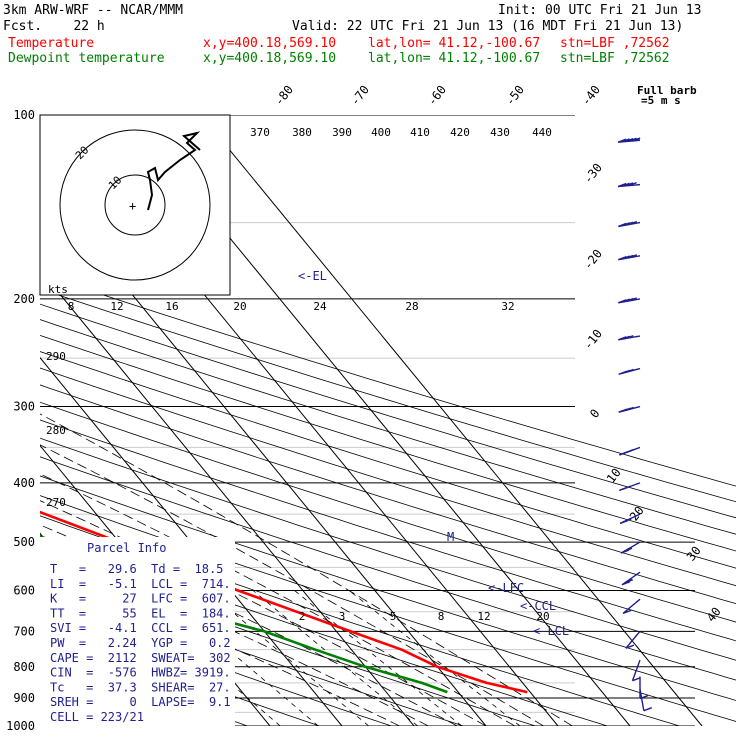 The height and width of the screenshot is (740, 740). I want to click on theta-top-label: 410, so click(420, 132).